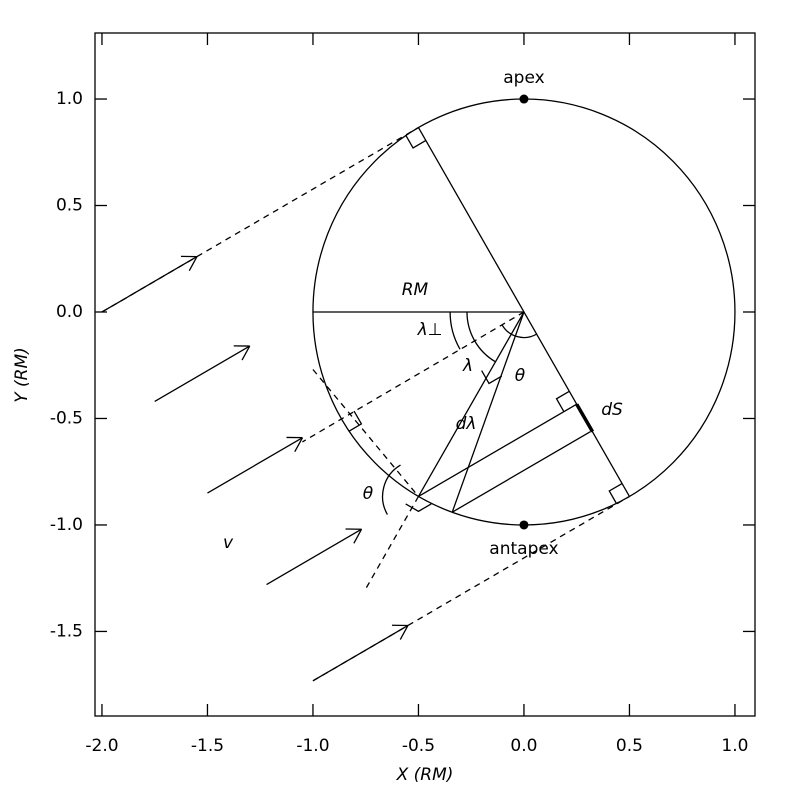 The image size is (800, 800). I want to click on y-tick-label: -1.5, so click(66, 631).